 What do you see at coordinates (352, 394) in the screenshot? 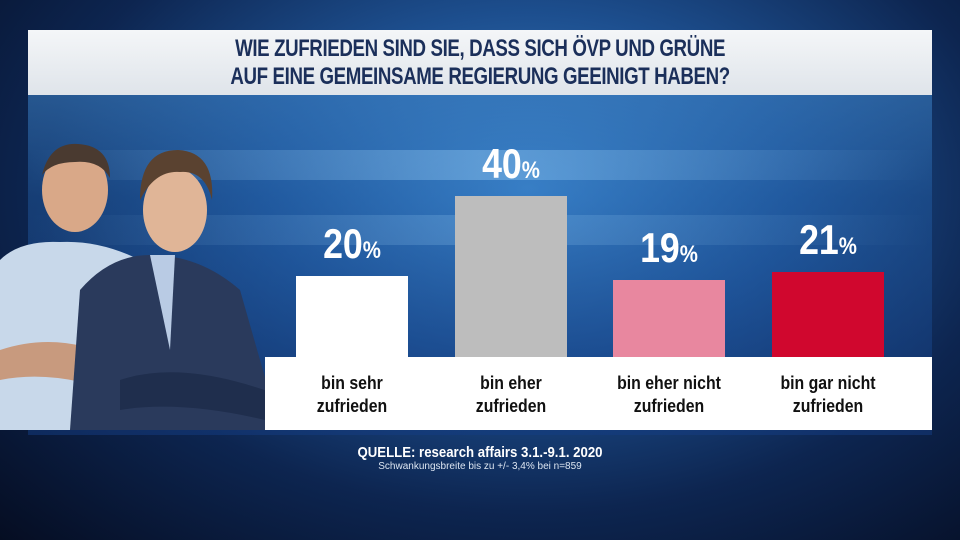
I see `category-label: bin sehr zufrieden` at bounding box center [352, 394].